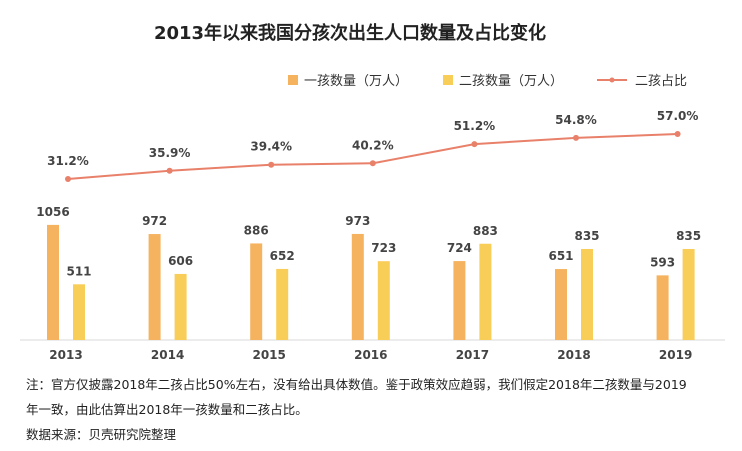 This screenshot has width=742, height=451. I want to click on x-tick-label: 2019, so click(675, 355).